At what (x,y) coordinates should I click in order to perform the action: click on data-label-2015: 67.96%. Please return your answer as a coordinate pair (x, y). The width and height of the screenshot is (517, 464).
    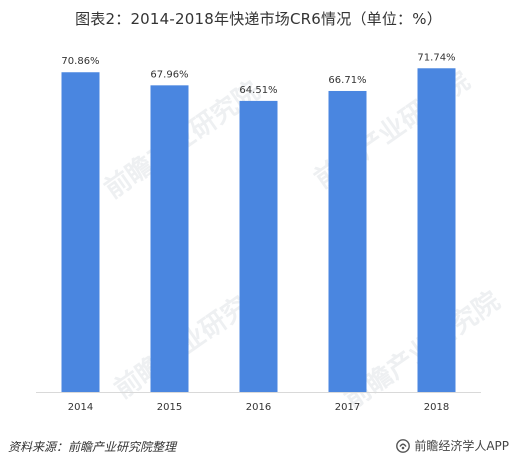
    Looking at the image, I should click on (169, 74).